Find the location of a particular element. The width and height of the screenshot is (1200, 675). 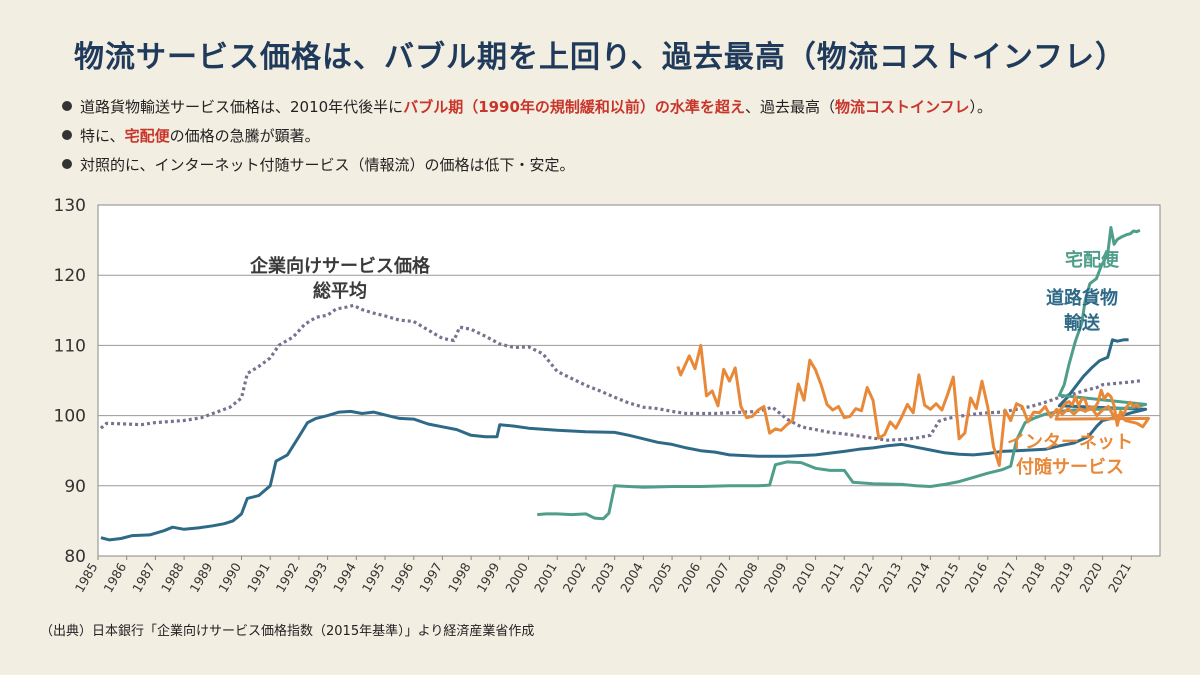

x-tick-label: 2002 is located at coordinates (574, 577).